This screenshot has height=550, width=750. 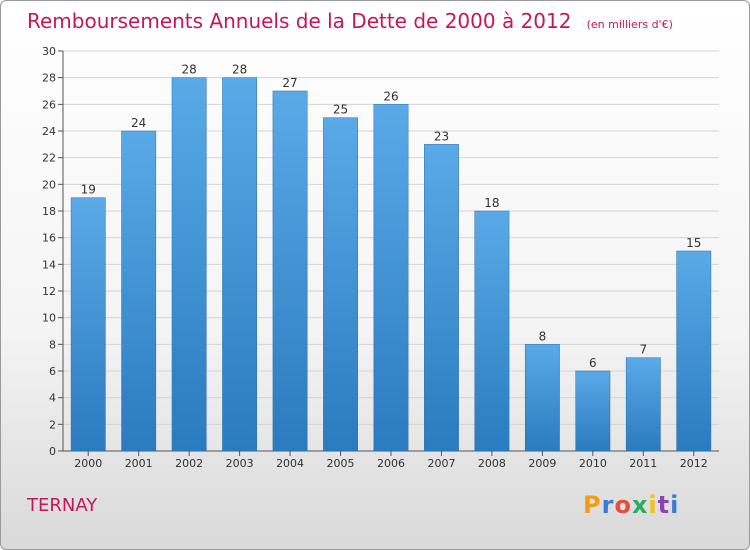 What do you see at coordinates (62, 505) in the screenshot?
I see `commune-name: TERNAY` at bounding box center [62, 505].